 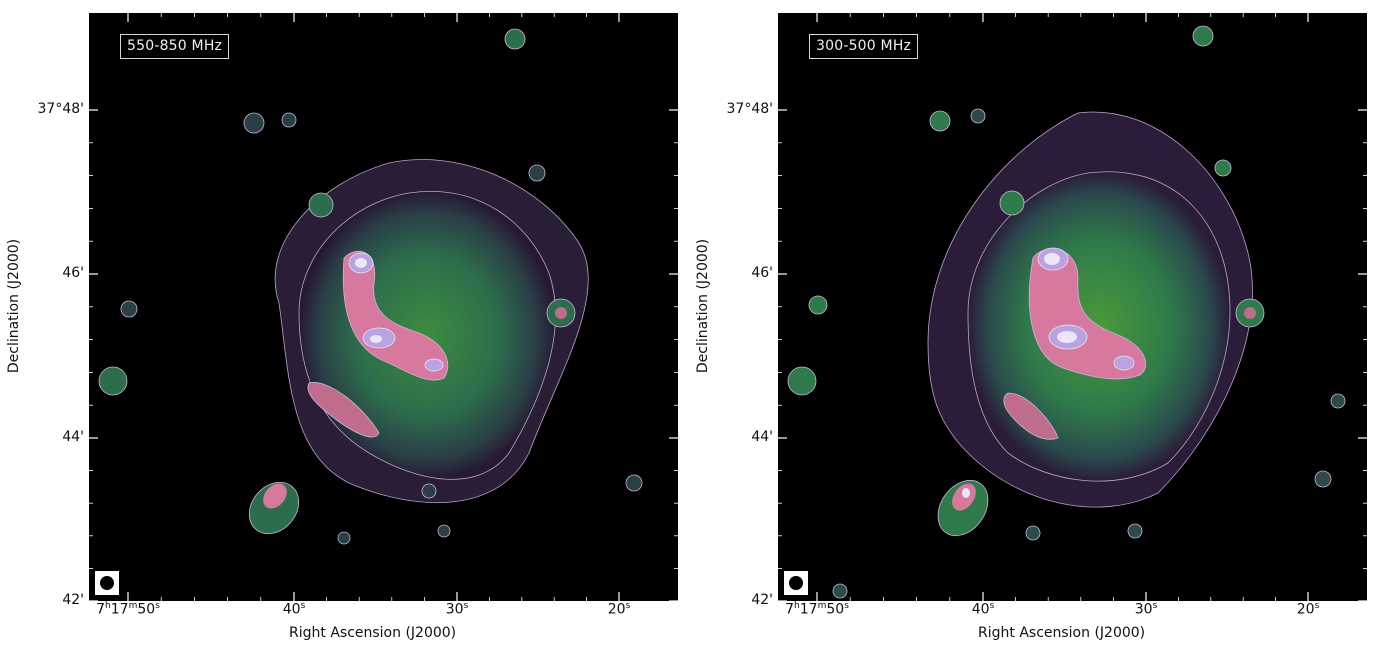 I want to click on frequency-band-label: 550-850 MHz, so click(x=175, y=46).